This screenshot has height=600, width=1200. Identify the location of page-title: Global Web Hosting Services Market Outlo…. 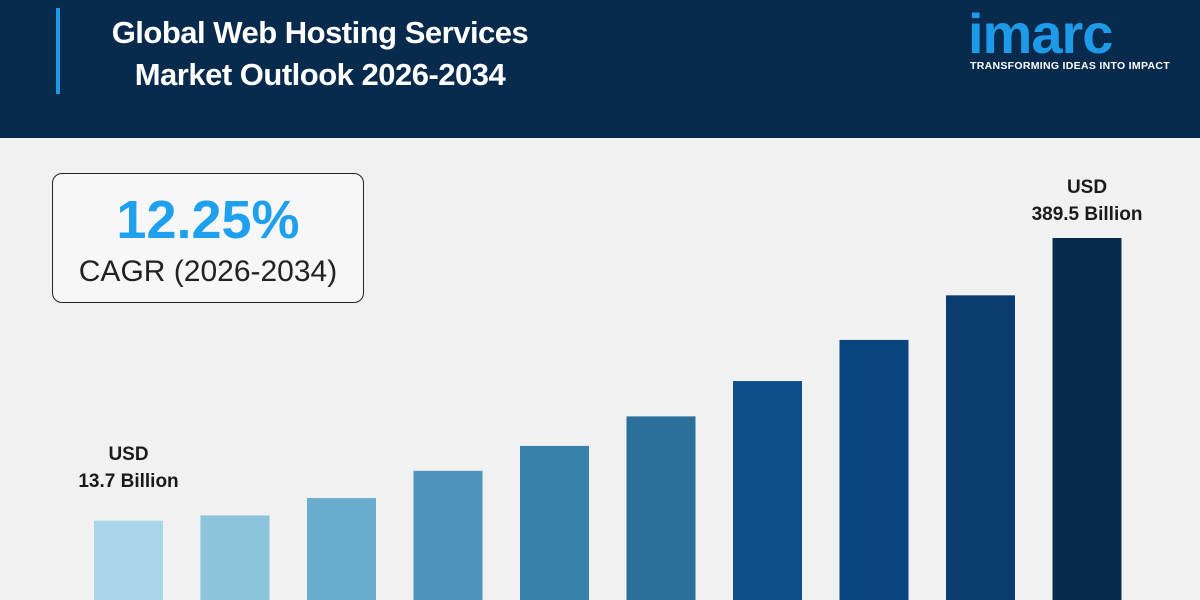
(320, 54).